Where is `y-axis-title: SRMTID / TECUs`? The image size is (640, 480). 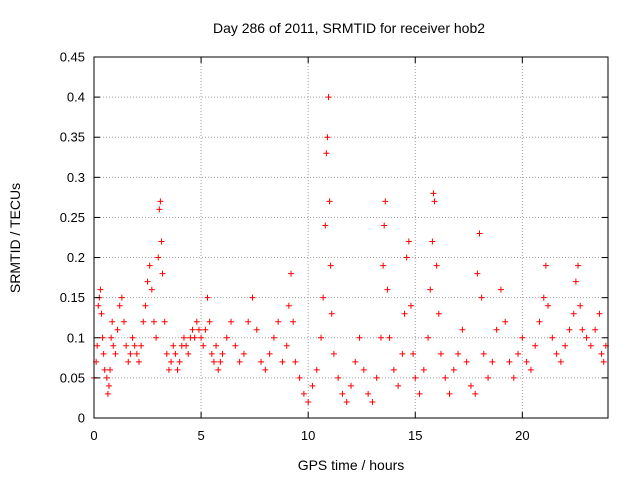 y-axis-title: SRMTID / TECUs is located at coordinates (15, 238).